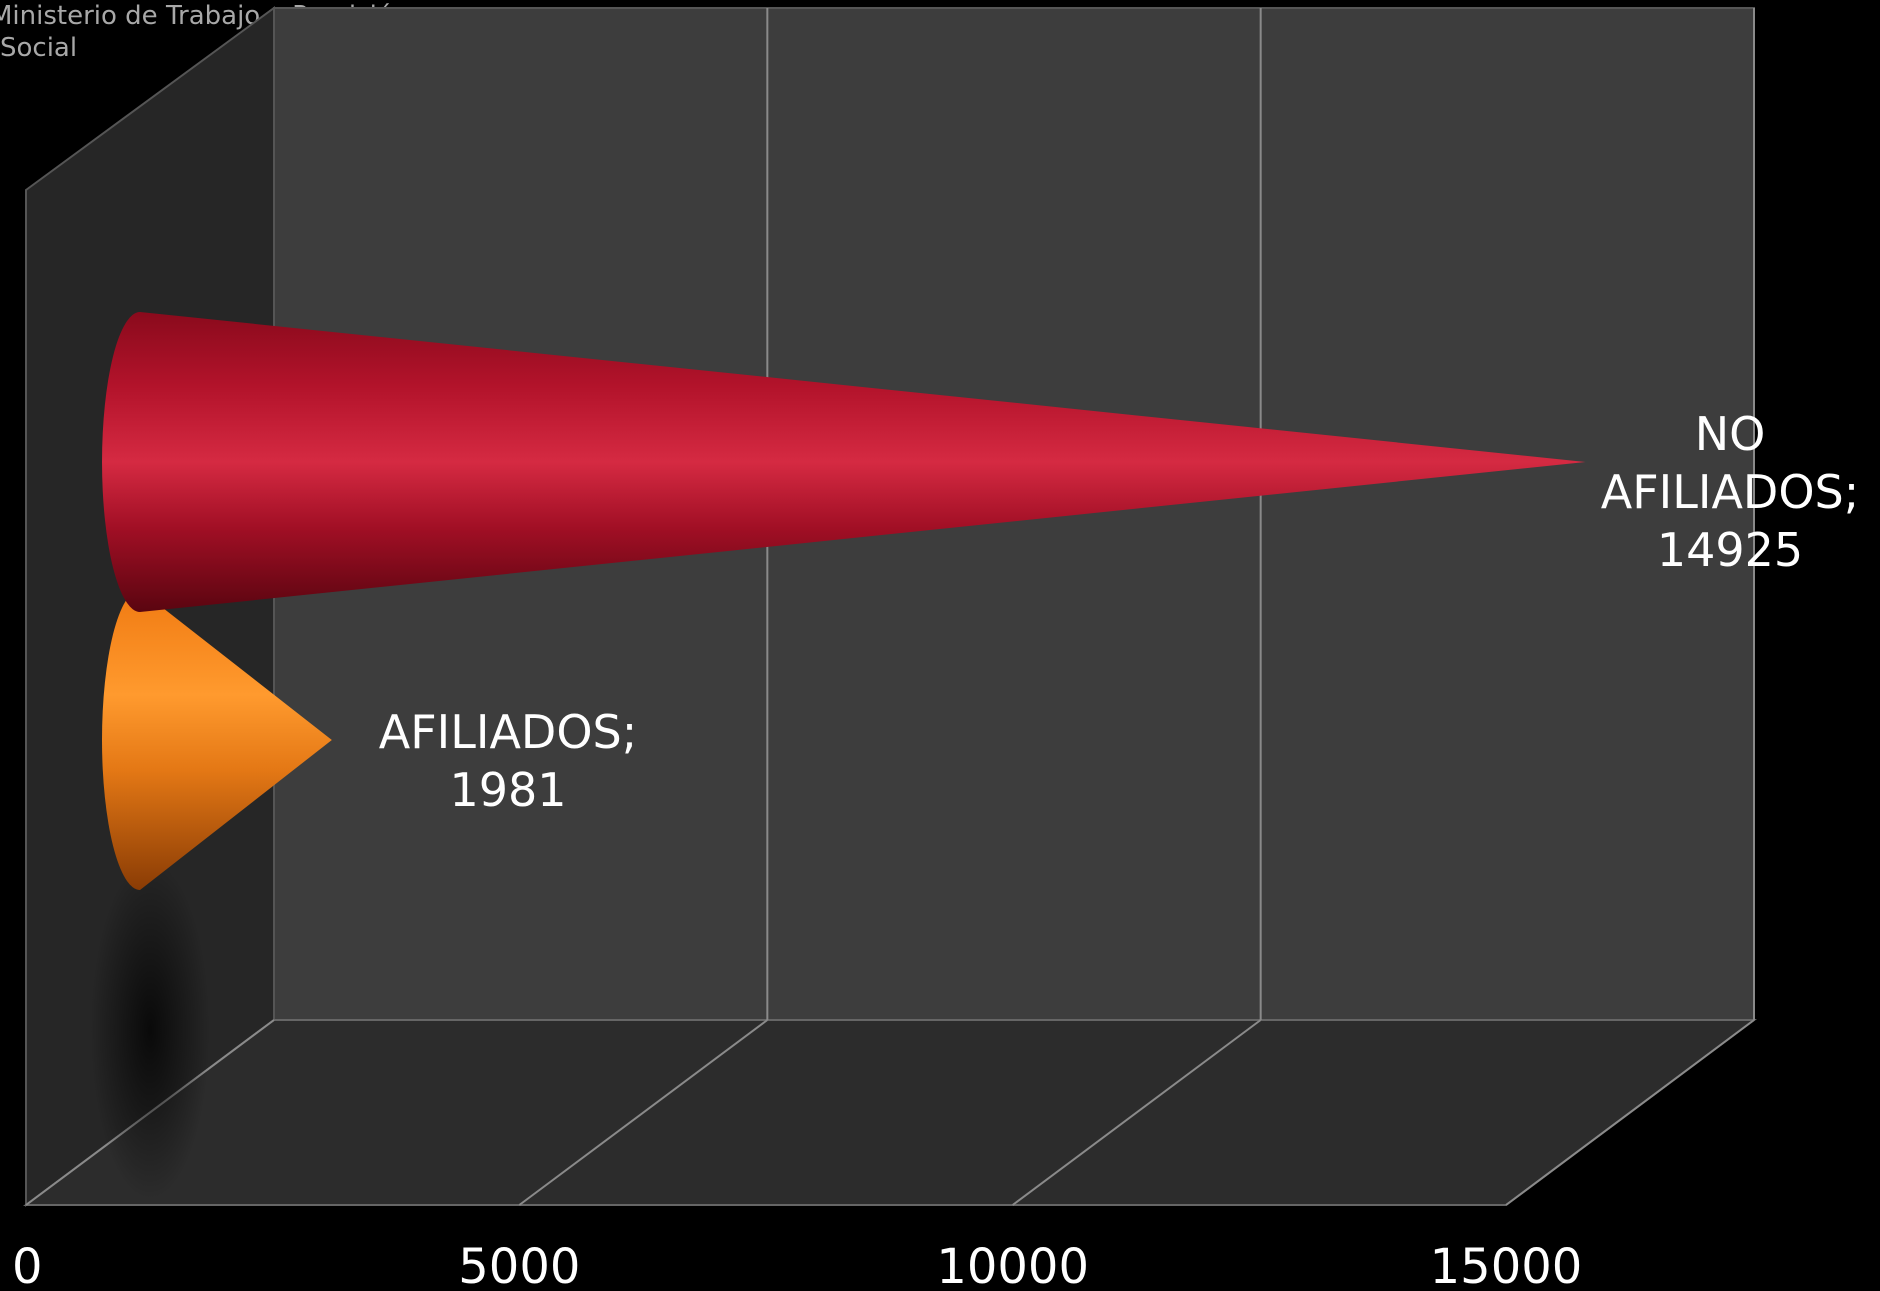  Describe the element at coordinates (27, 1265) in the screenshot. I see `tick-label-0: 0` at that location.